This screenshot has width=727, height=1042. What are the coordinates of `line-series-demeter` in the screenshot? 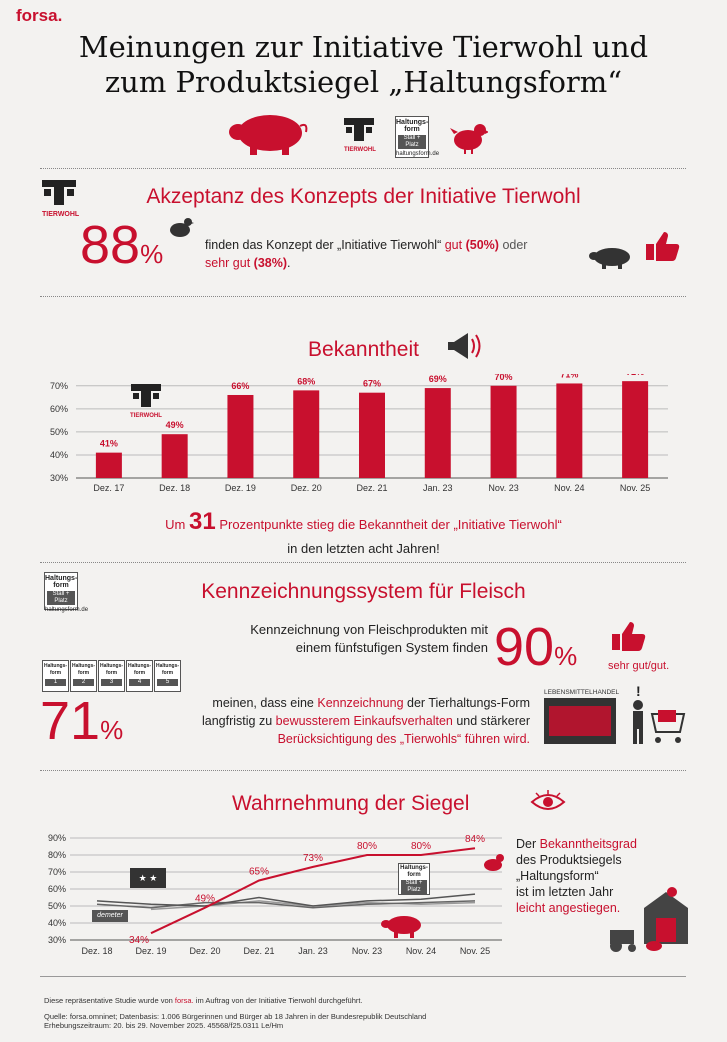 It's located at (286, 904).